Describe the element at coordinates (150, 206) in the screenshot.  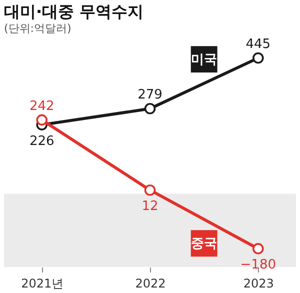
I see `data-label: 12` at that location.